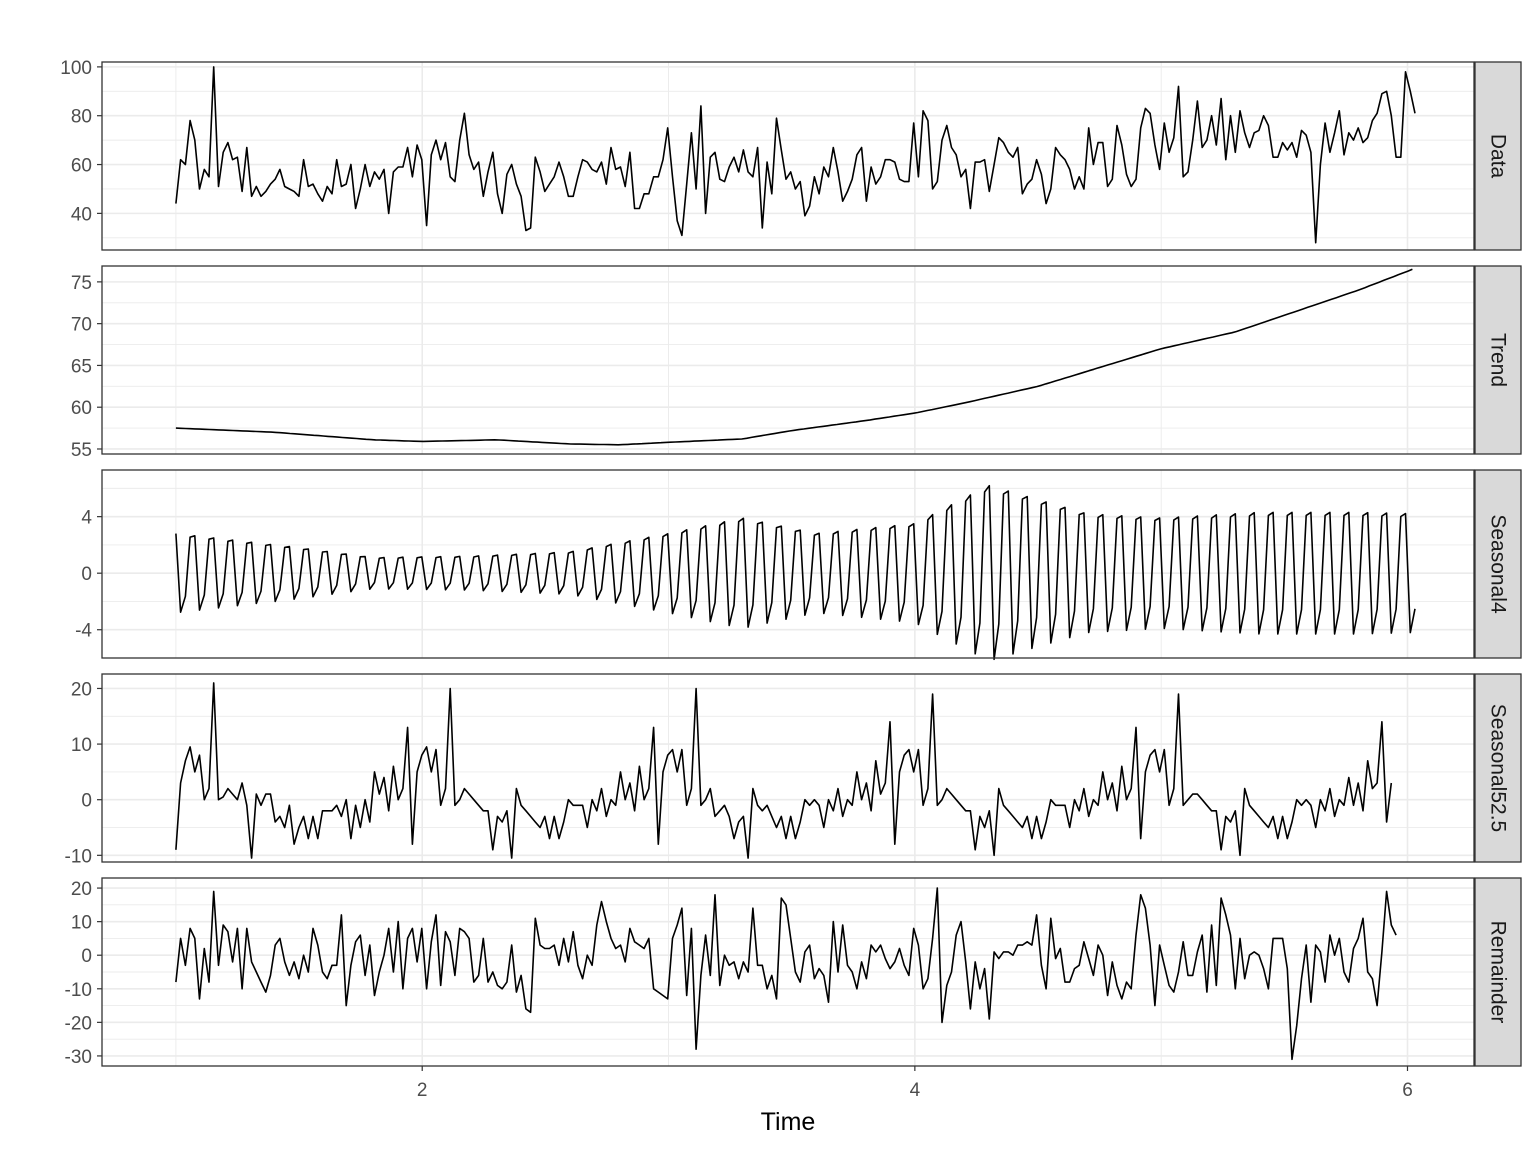 The image size is (1536, 1152). Describe the element at coordinates (81, 117) in the screenshot. I see `y-tick-label: 80` at that location.